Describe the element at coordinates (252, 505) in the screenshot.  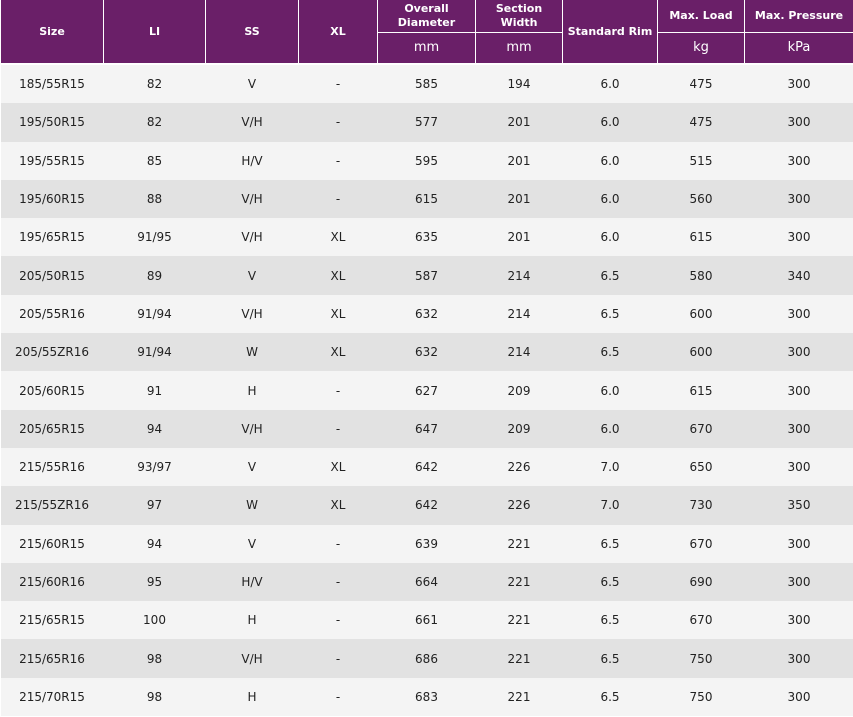
I see `table-cell: W` at that location.